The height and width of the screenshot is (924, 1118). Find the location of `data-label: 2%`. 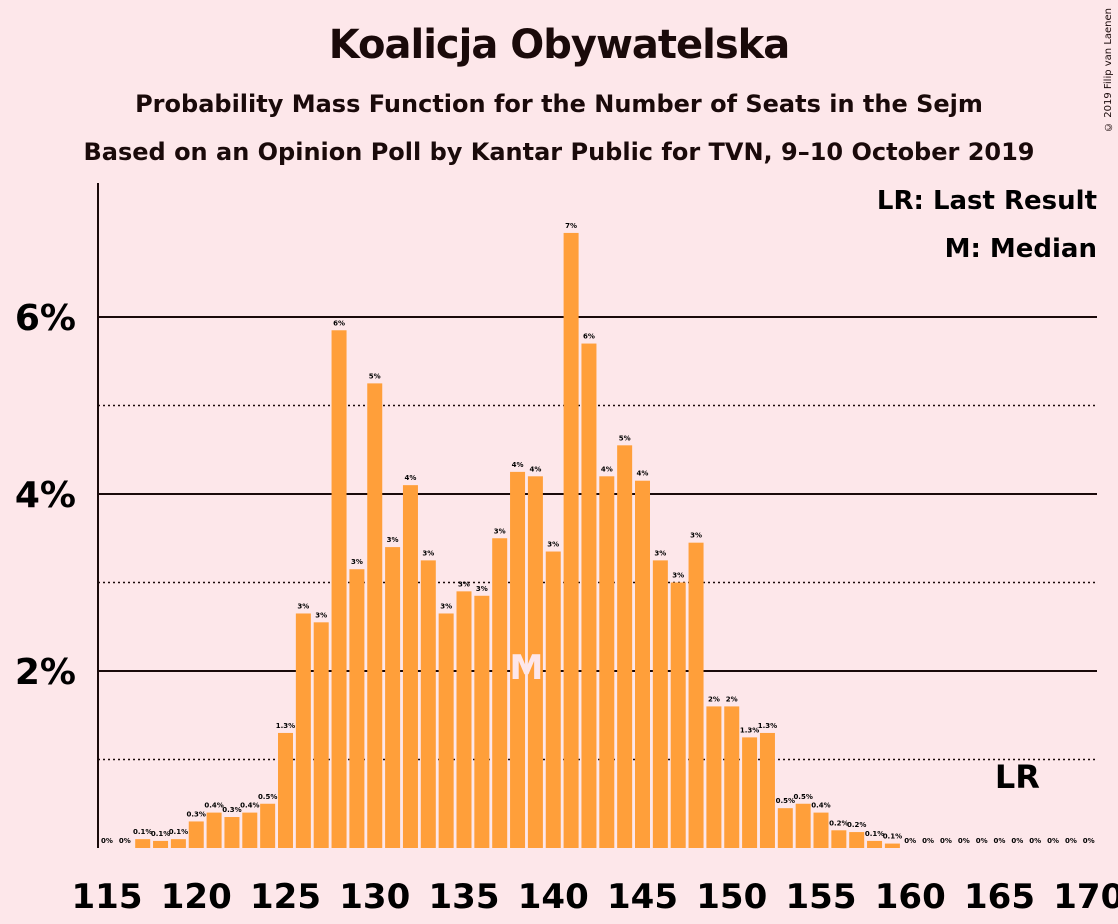

data-label: 2% is located at coordinates (714, 699).